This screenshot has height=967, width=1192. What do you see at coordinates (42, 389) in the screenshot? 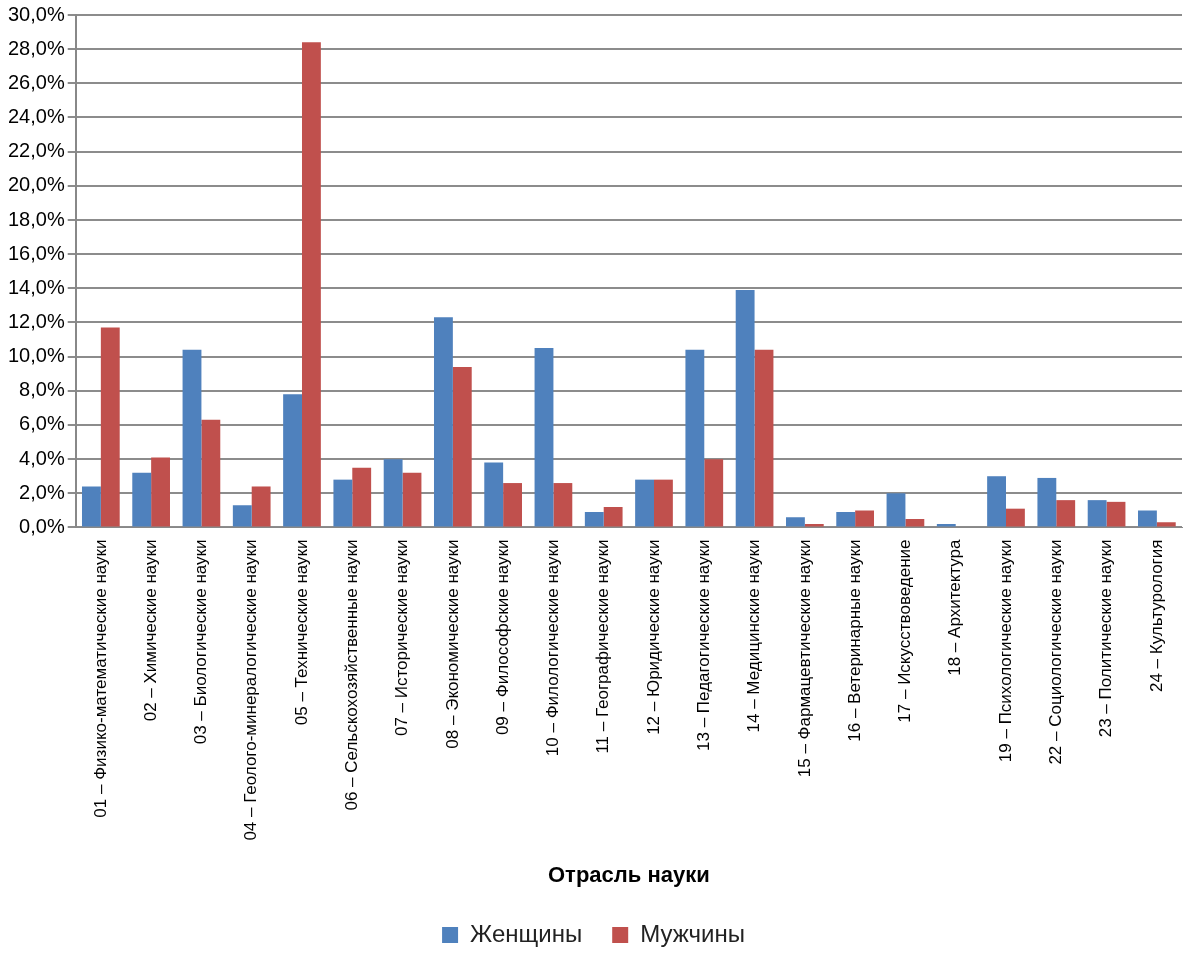
I see `y-tick-label: 8,0%` at bounding box center [42, 389].